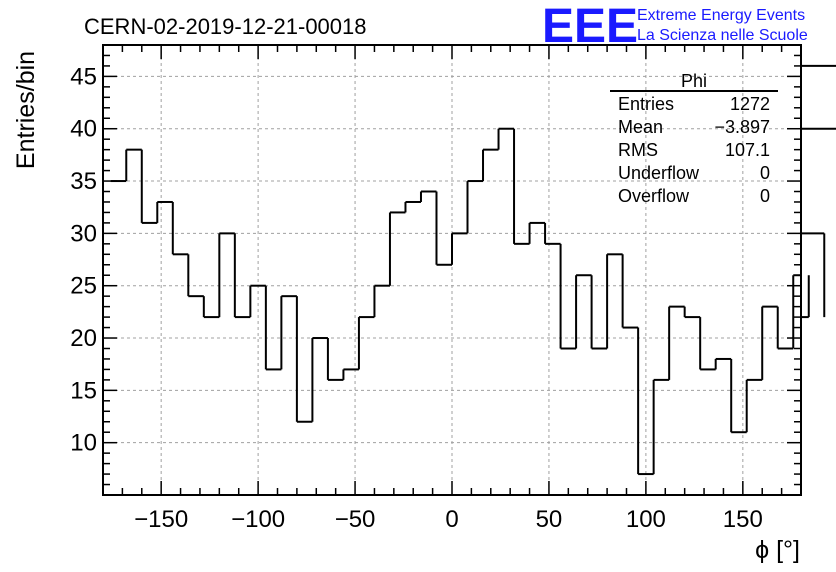 The height and width of the screenshot is (572, 836). I want to click on stats-value: 1272, so click(750, 104).